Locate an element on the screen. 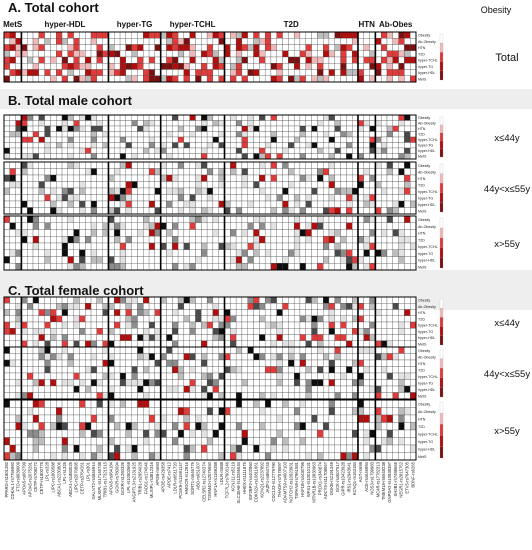 This screenshot has height=550, width=532. row-label: T2D is located at coordinates (421, 185).